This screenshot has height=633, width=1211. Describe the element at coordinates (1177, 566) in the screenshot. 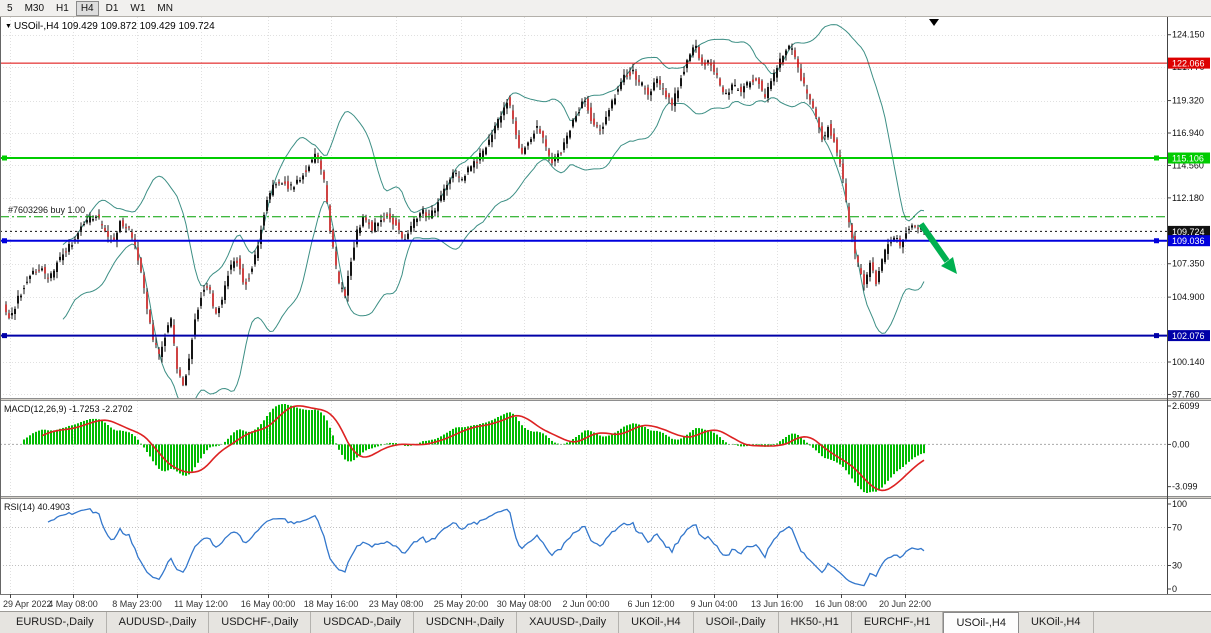

I see `svg-text: 30` at that location.